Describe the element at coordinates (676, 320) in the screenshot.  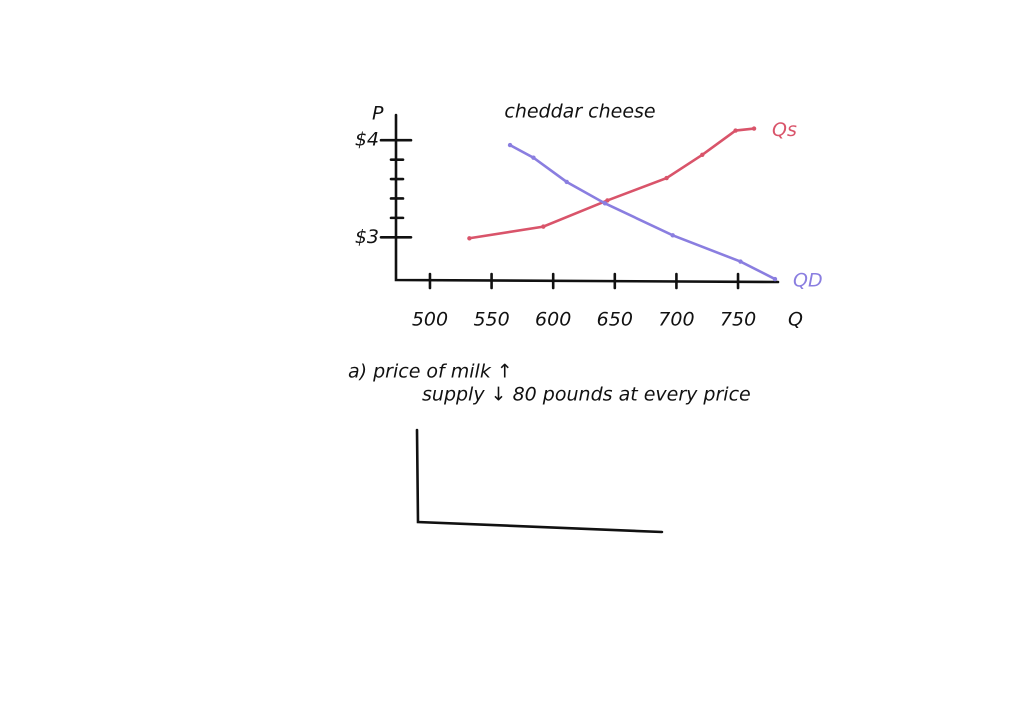
I see `x-tick-label: 700` at that location.